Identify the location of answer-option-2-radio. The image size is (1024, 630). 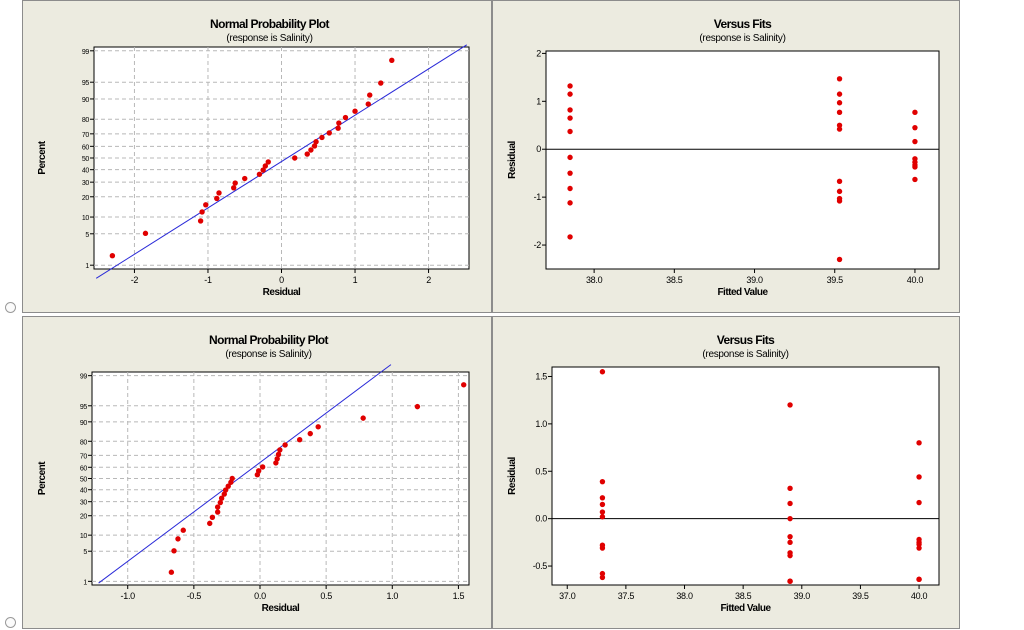
(10, 622).